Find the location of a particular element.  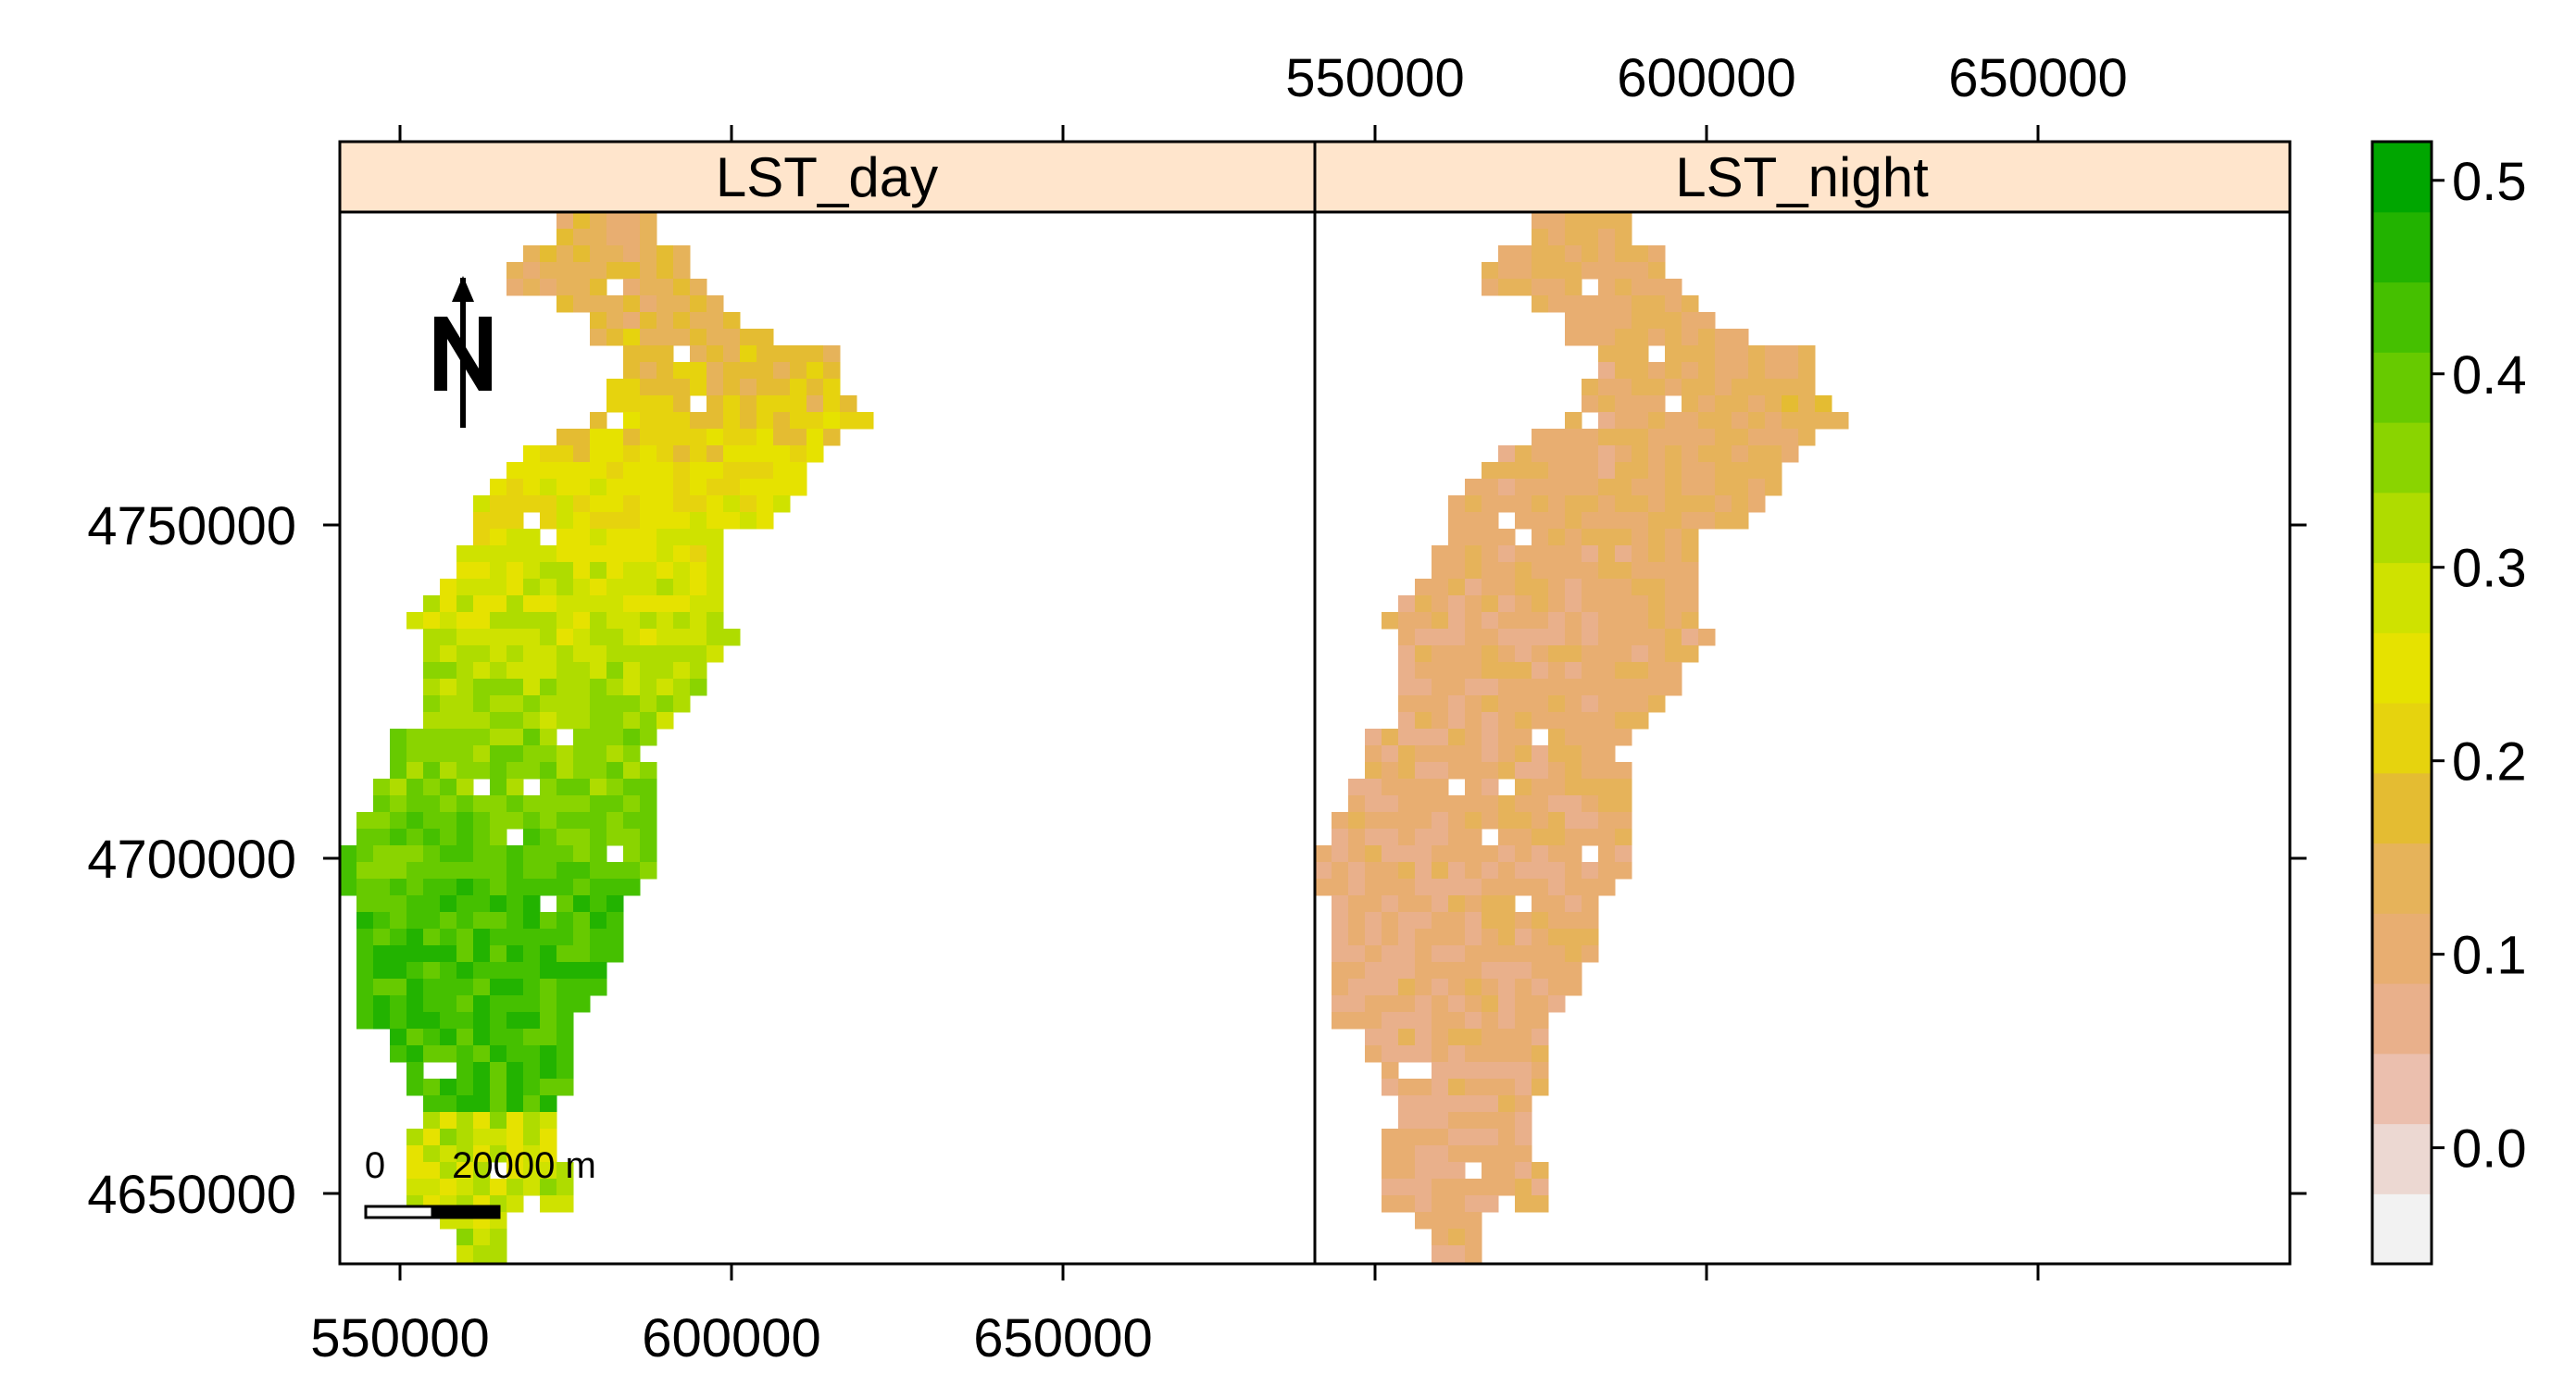

color-key-tick-label: 0.2 is located at coordinates (2489, 762).